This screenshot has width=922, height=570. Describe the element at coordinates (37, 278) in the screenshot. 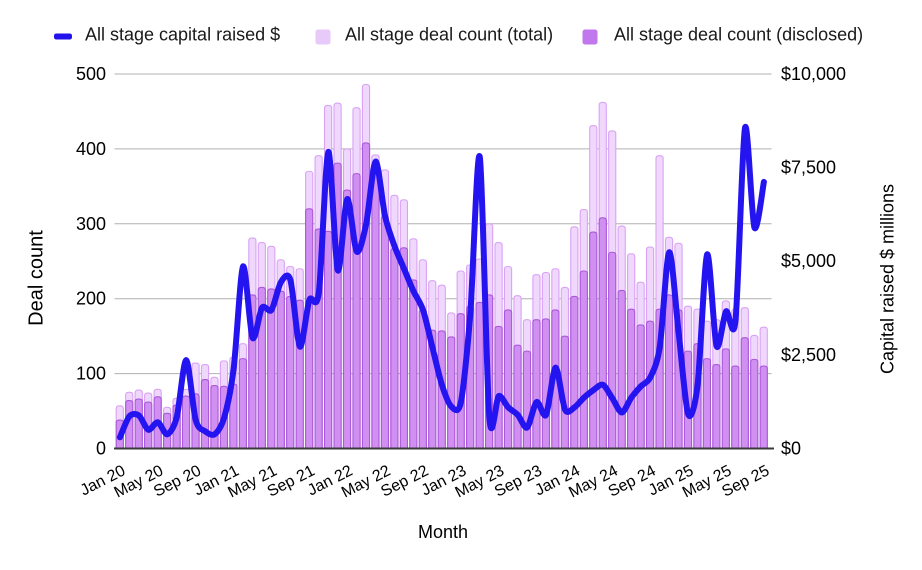

I see `svg-text: Deal count` at that location.